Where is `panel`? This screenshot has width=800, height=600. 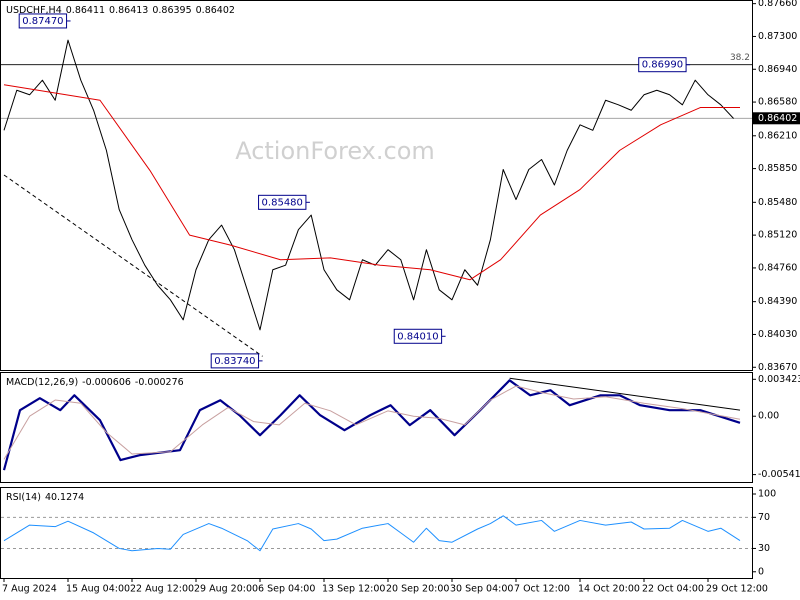
panel is located at coordinates (376, 533).